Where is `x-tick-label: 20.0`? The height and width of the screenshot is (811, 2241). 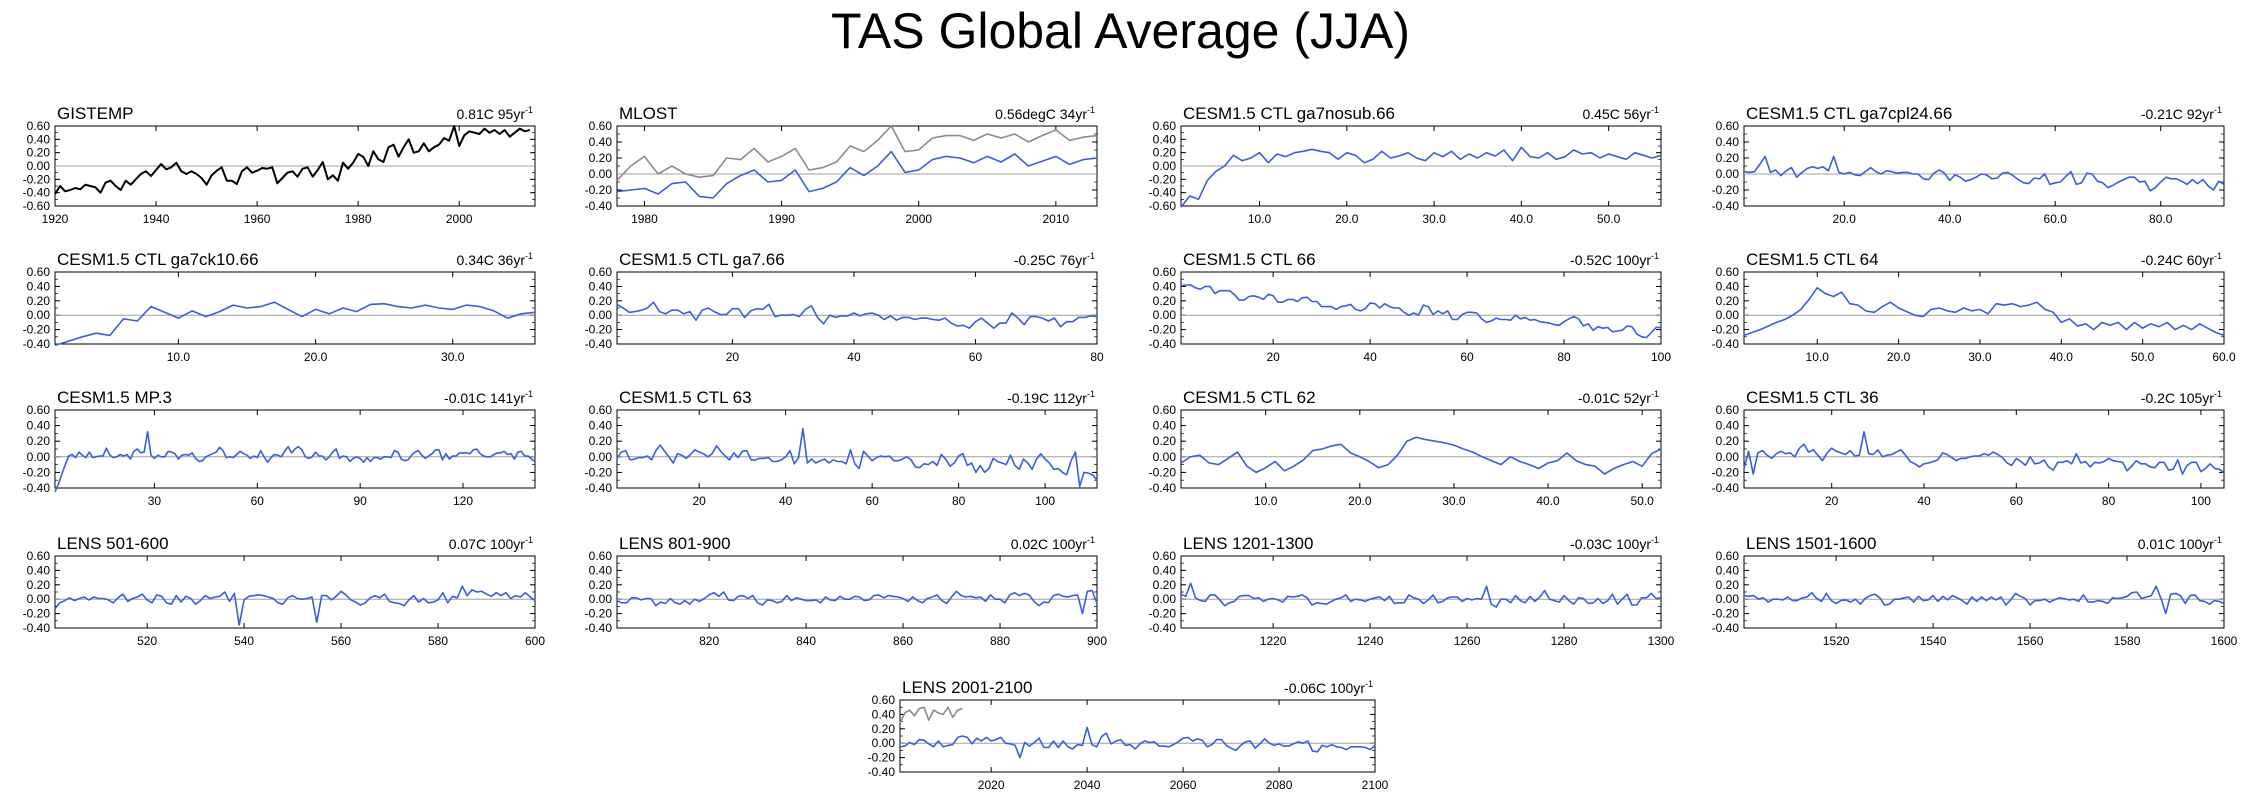 x-tick-label: 20.0 is located at coordinates (316, 357).